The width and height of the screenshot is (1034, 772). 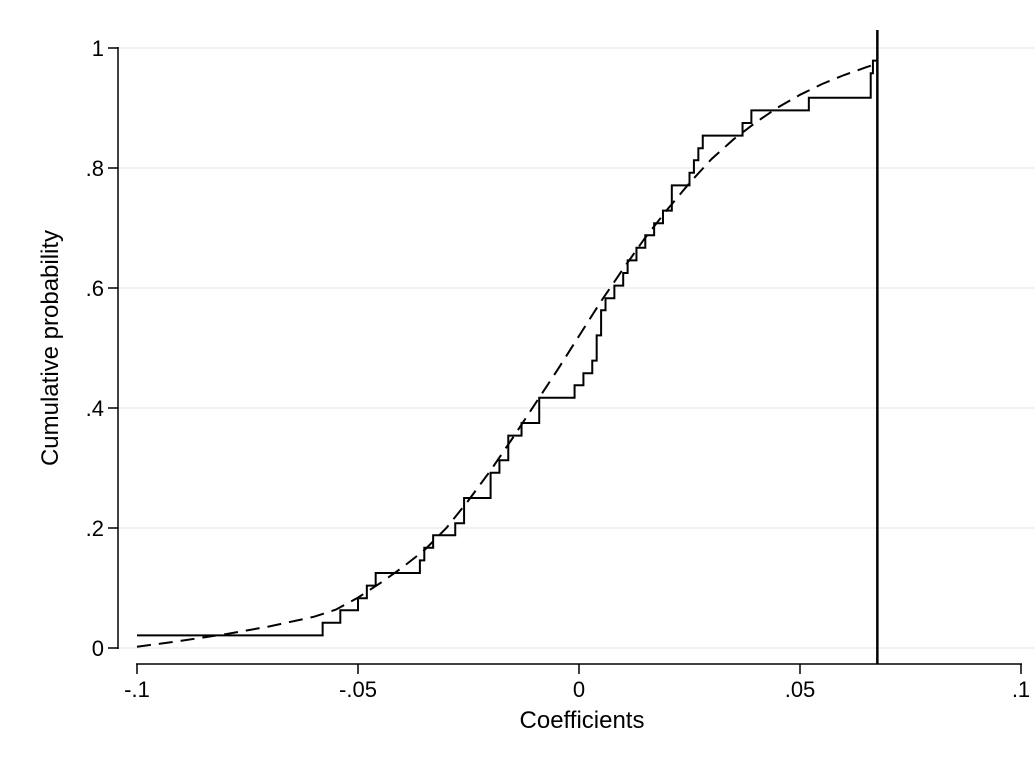 What do you see at coordinates (358, 689) in the screenshot?
I see `x-tick-label: -.05` at bounding box center [358, 689].